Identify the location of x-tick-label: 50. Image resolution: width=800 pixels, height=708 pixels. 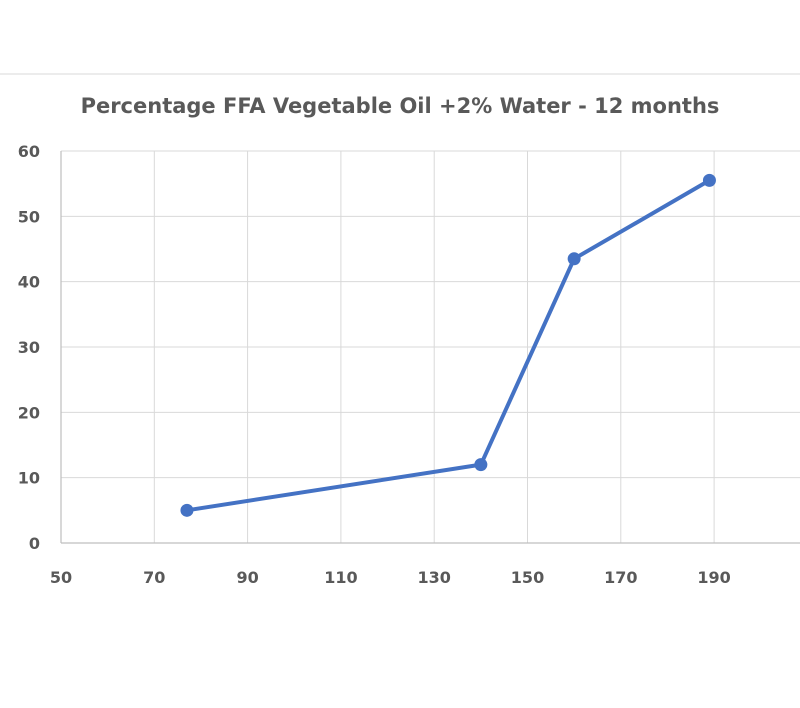
(61, 577).